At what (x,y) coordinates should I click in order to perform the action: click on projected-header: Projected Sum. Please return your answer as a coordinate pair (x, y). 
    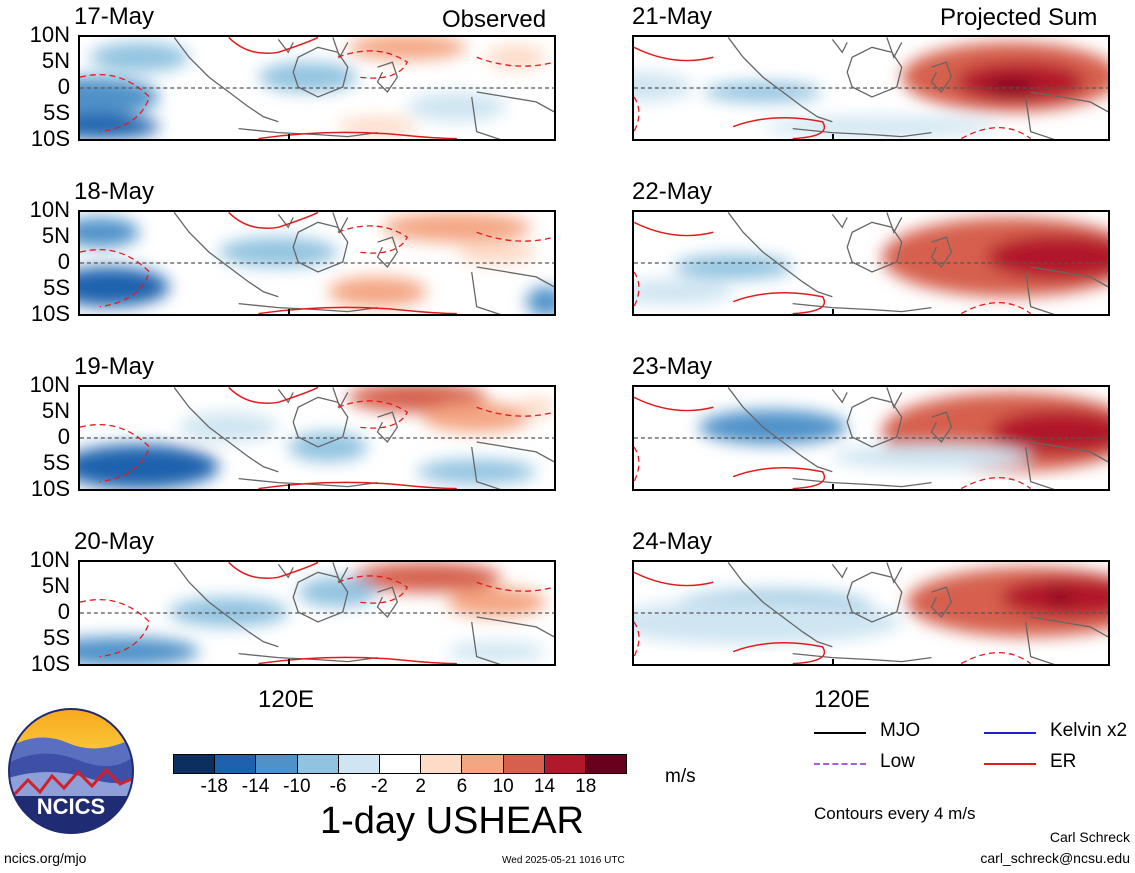
    Looking at the image, I should click on (1019, 17).